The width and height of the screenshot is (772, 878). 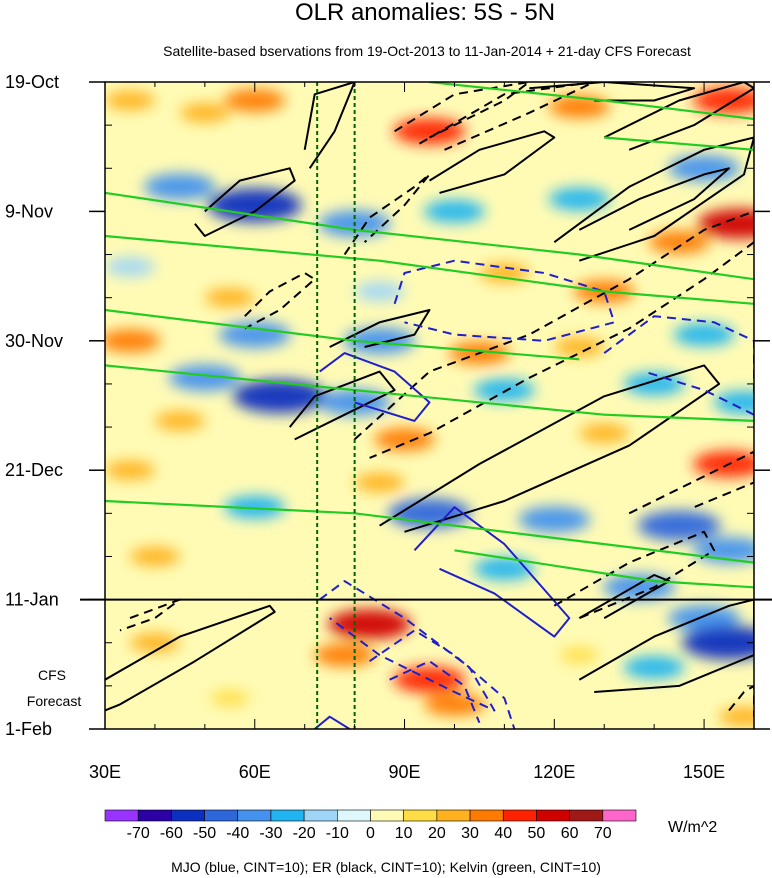 I want to click on colorbar-label: 60, so click(x=570, y=833).